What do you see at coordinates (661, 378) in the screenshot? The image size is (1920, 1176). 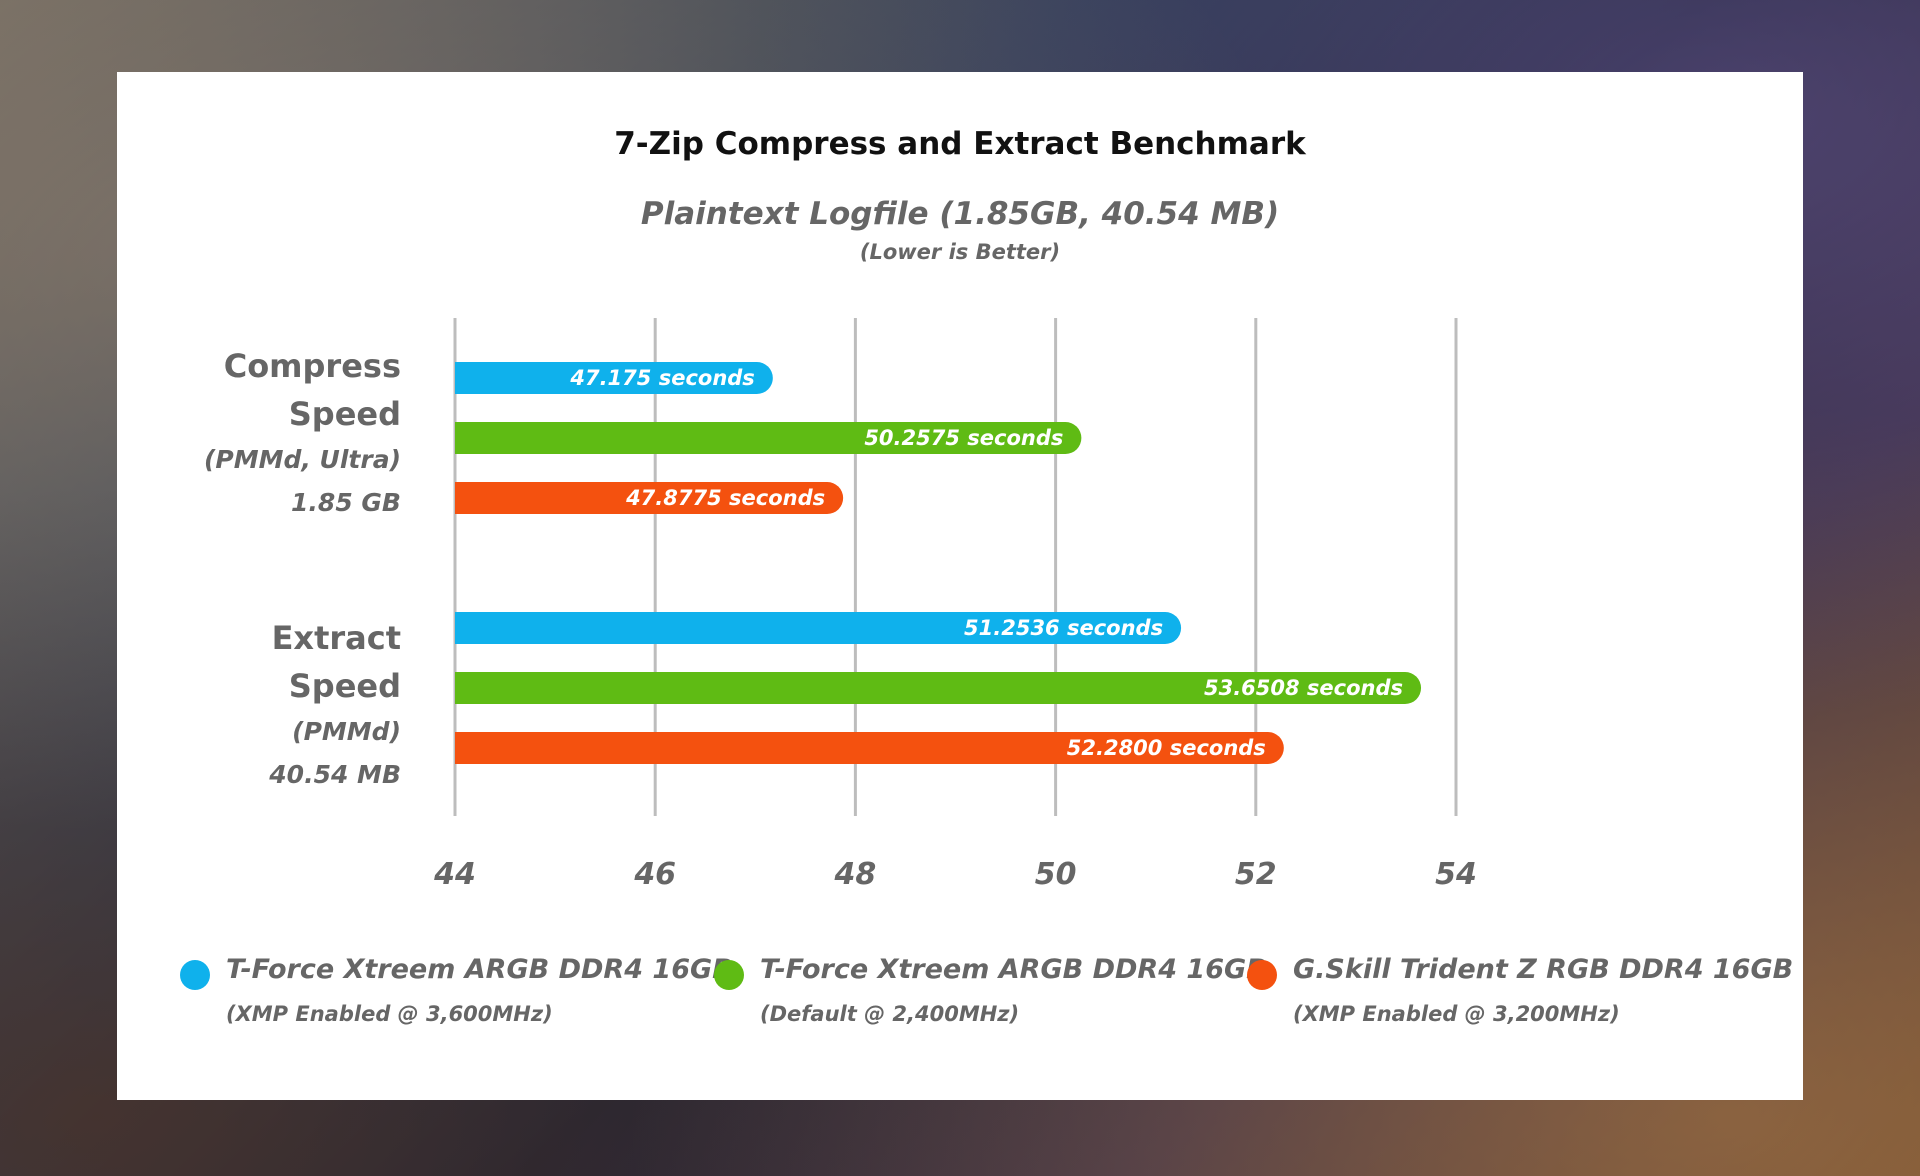 I see `data-label: 47.175 seconds` at bounding box center [661, 378].